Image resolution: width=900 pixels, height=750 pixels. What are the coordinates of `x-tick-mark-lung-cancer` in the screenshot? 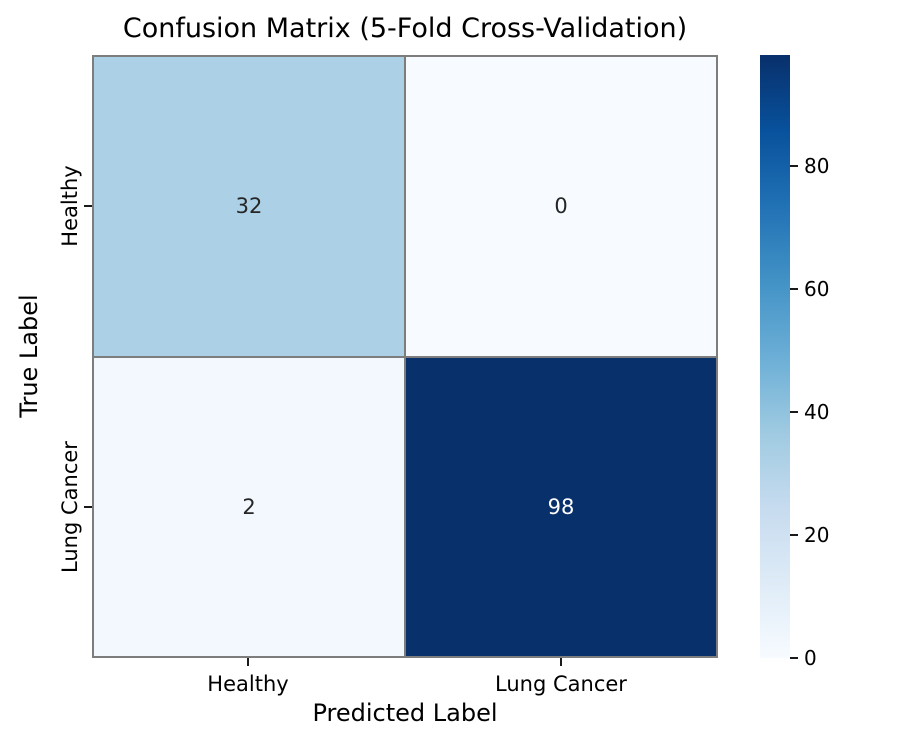 It's located at (561, 662).